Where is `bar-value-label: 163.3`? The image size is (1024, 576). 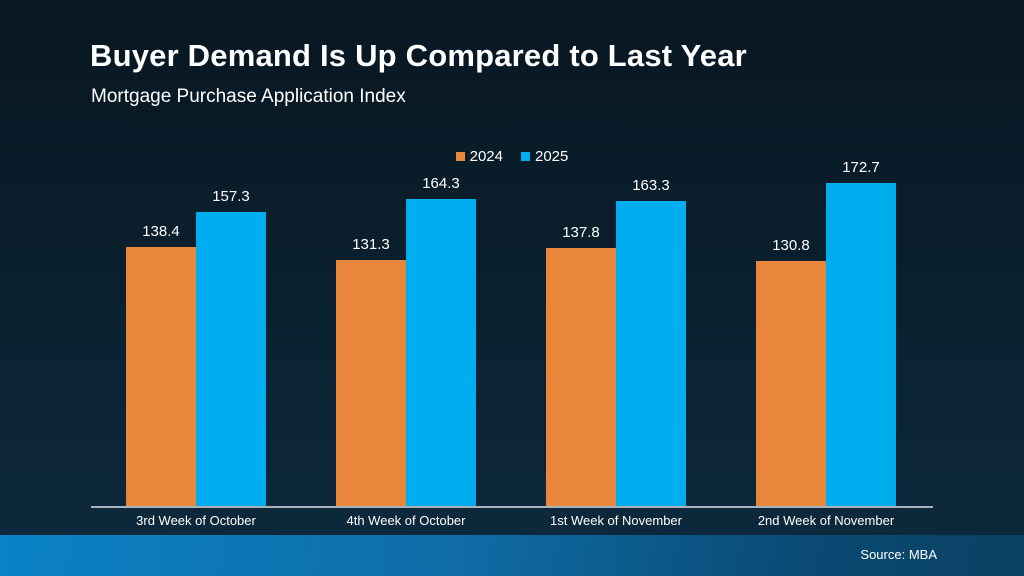
bar-value-label: 163.3 is located at coordinates (651, 185).